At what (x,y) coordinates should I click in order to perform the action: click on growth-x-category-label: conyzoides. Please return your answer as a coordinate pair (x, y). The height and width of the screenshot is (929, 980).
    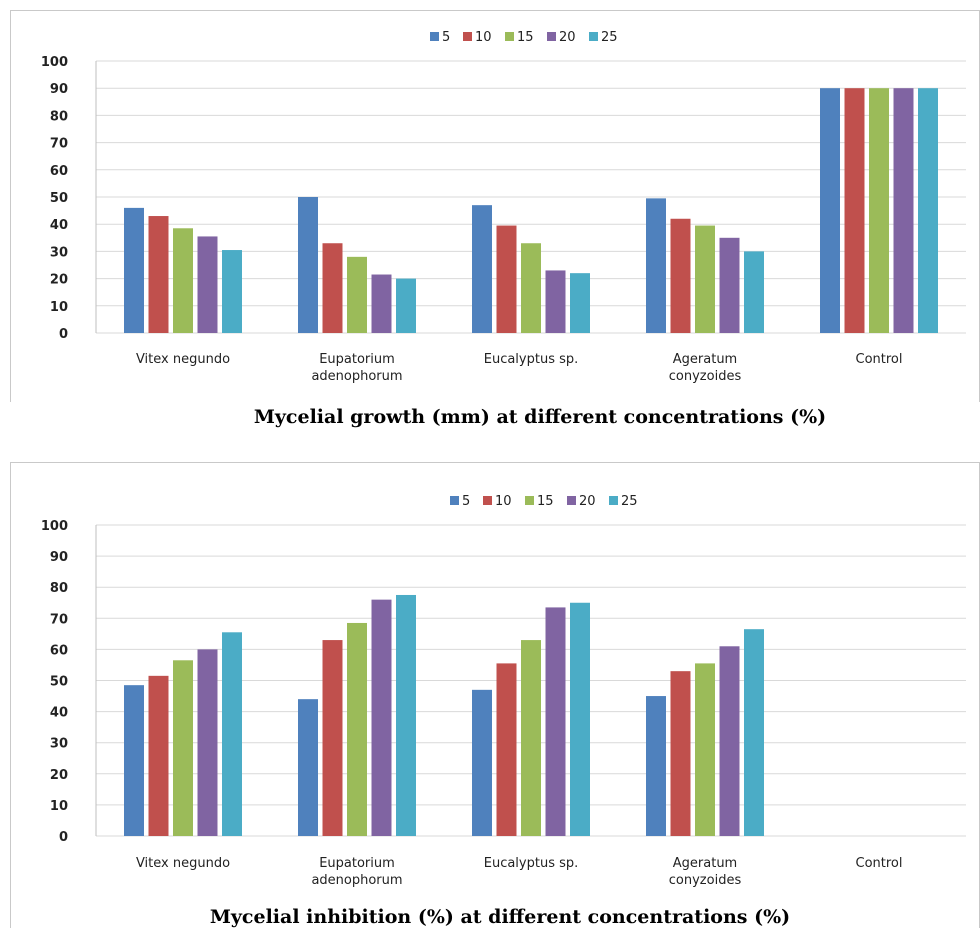
    Looking at the image, I should click on (705, 376).